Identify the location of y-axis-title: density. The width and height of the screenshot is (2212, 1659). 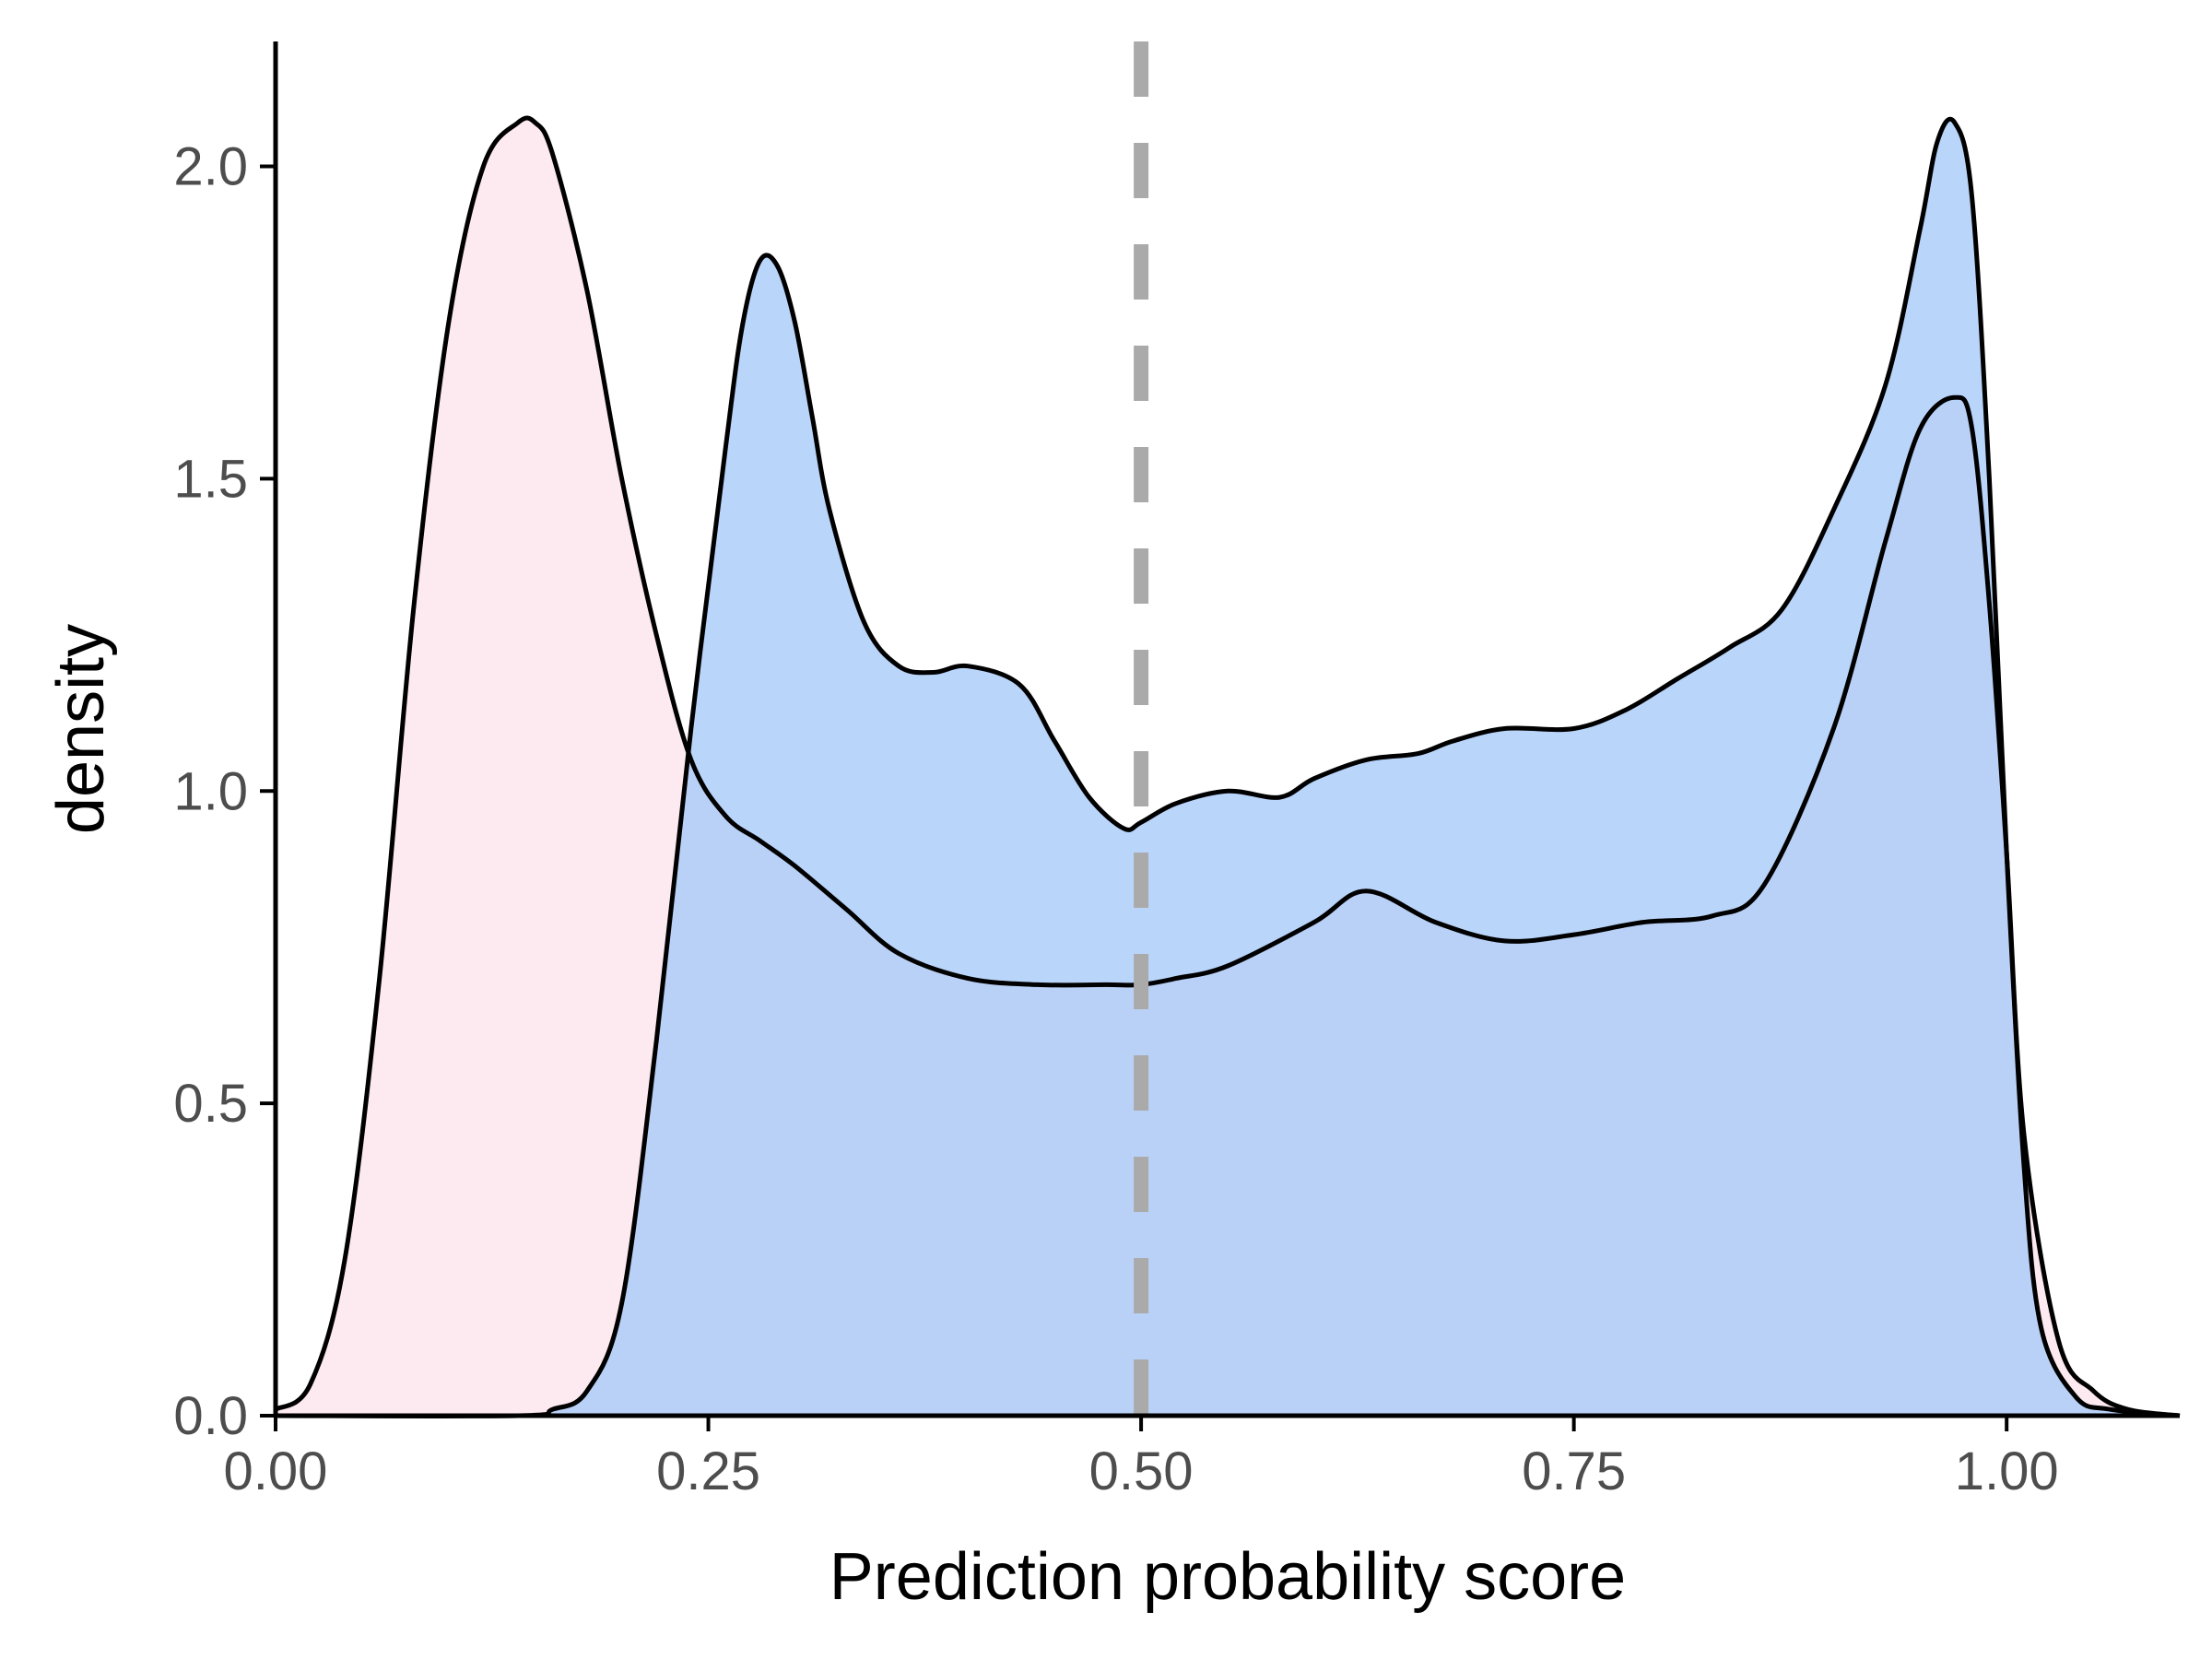
(81, 729).